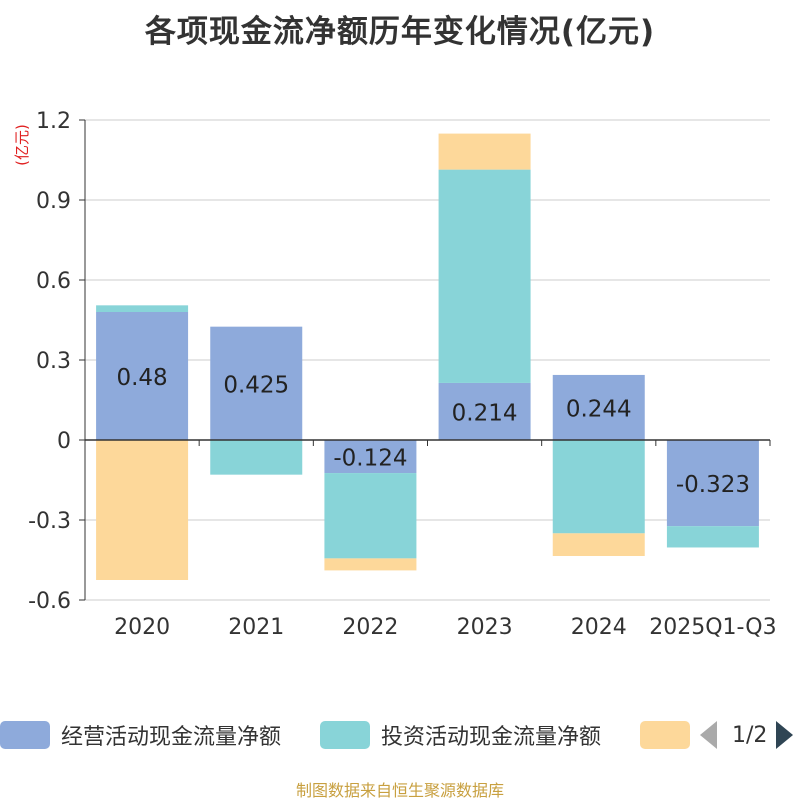  What do you see at coordinates (370, 516) in the screenshot?
I see `bar-investing-2022` at bounding box center [370, 516].